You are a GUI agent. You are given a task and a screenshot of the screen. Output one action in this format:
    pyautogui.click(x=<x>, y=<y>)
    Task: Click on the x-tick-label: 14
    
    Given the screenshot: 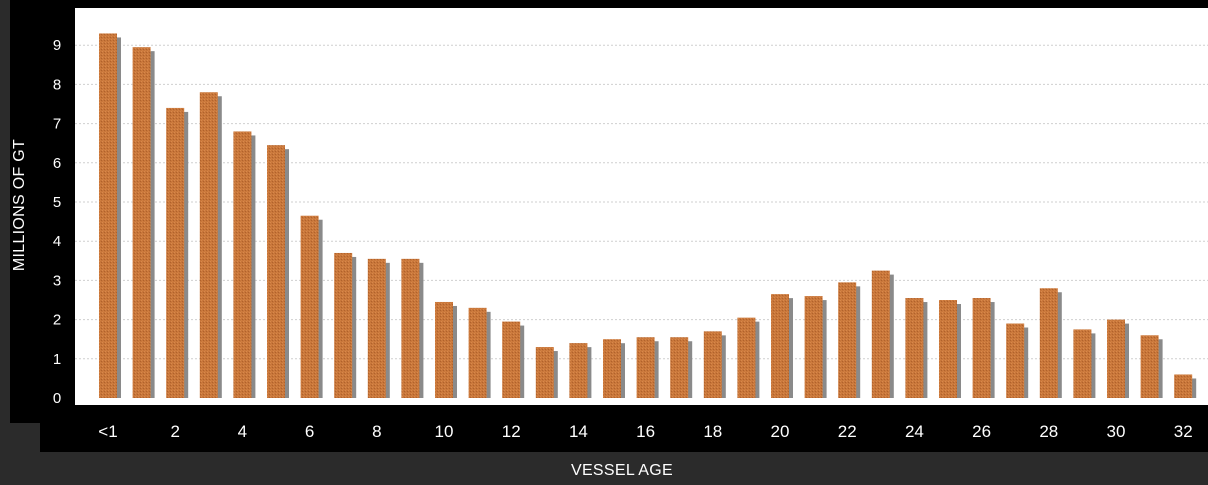 What is the action you would take?
    pyautogui.click(x=578, y=431)
    